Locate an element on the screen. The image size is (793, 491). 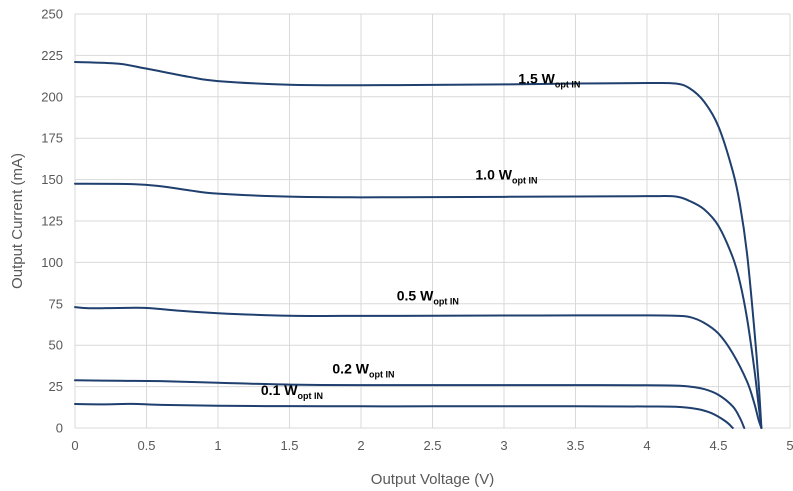
series-label-main: 0.2 W is located at coordinates (350, 368).